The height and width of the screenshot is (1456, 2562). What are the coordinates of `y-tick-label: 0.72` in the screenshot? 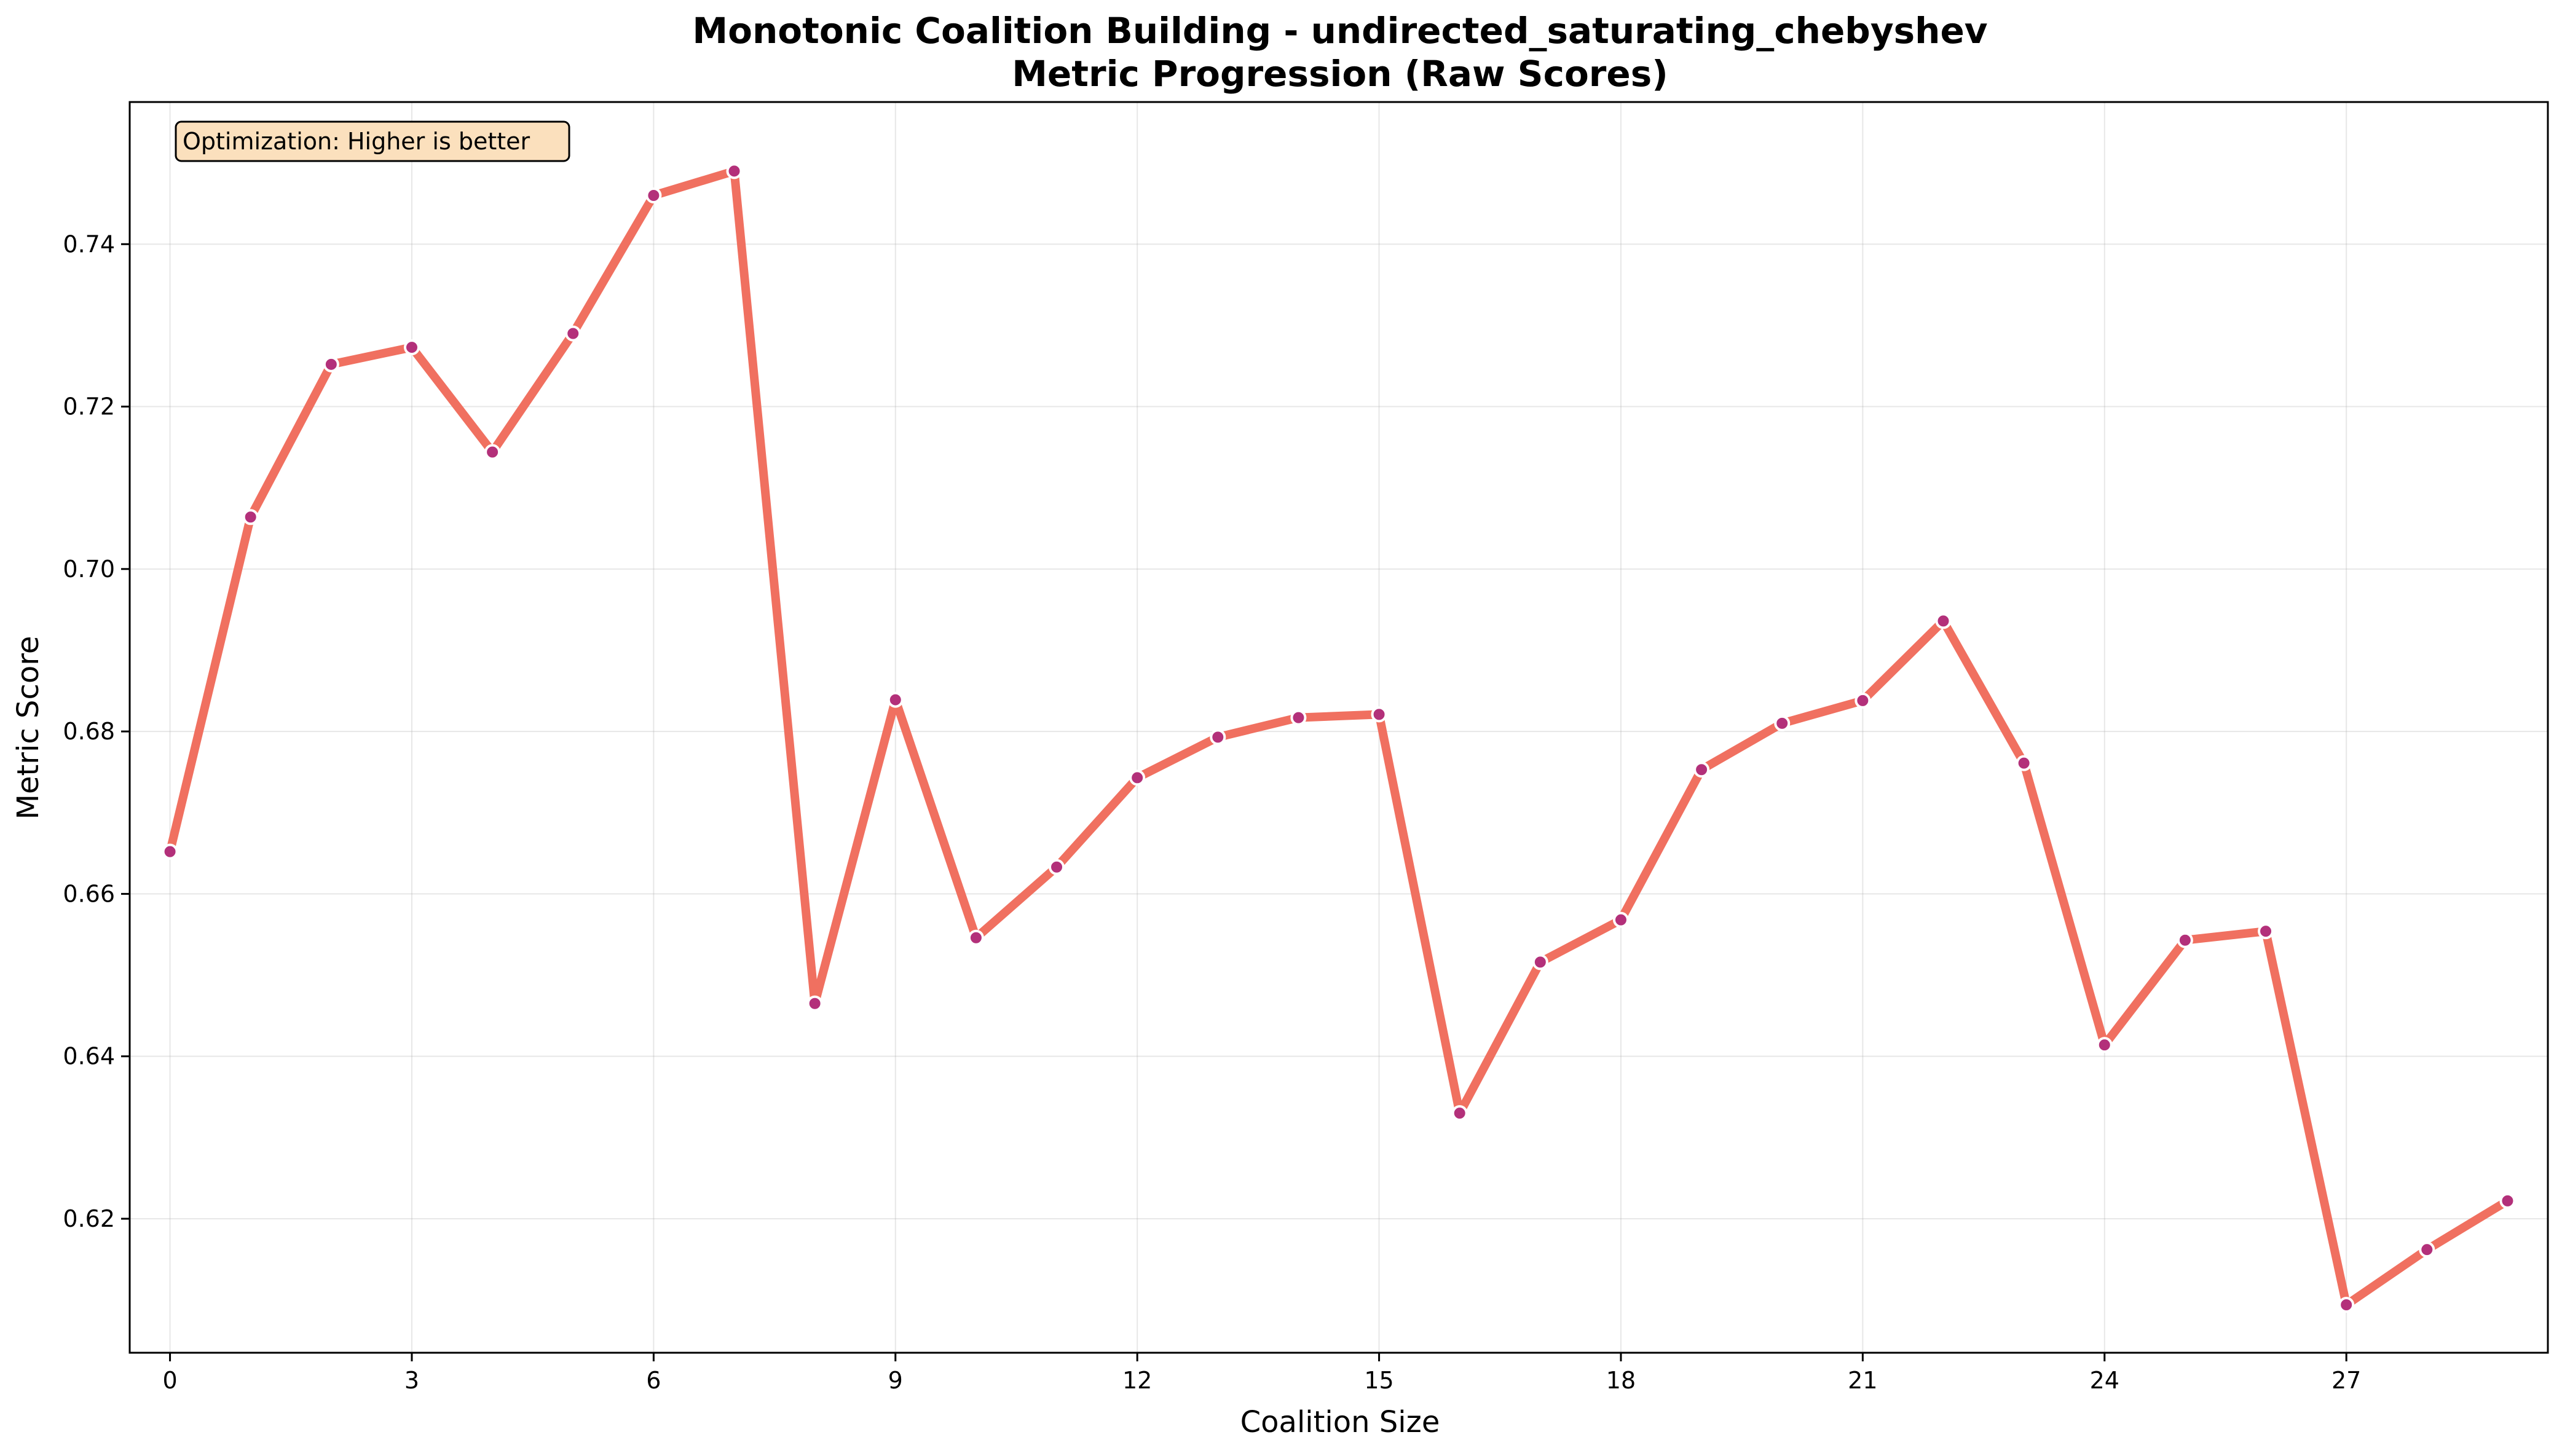 It's located at (89, 406).